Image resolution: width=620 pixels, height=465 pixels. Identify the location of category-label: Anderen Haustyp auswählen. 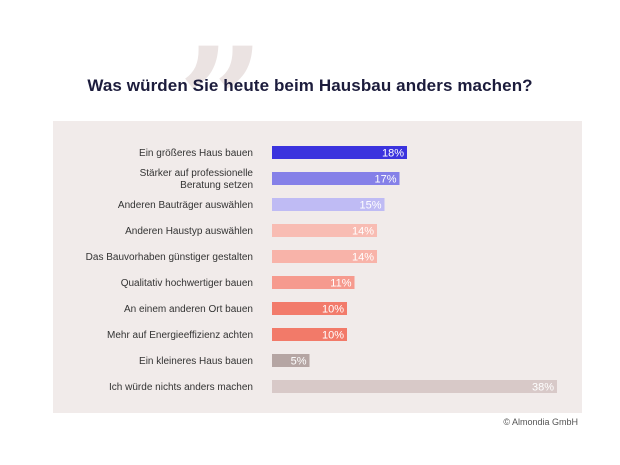
(189, 231).